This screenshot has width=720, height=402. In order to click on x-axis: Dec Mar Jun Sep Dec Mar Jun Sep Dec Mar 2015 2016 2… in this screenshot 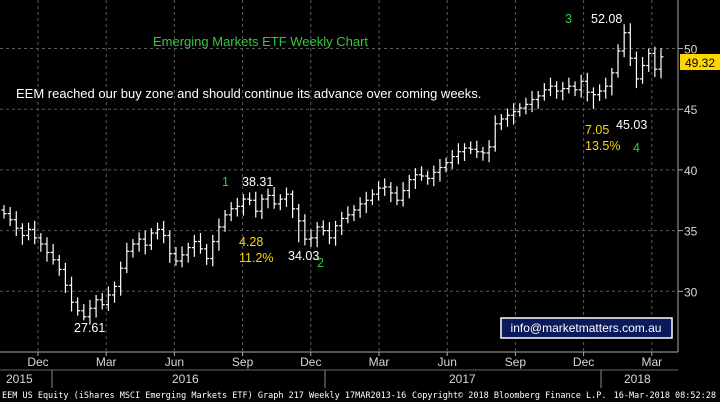, I will do `click(339, 369)`.